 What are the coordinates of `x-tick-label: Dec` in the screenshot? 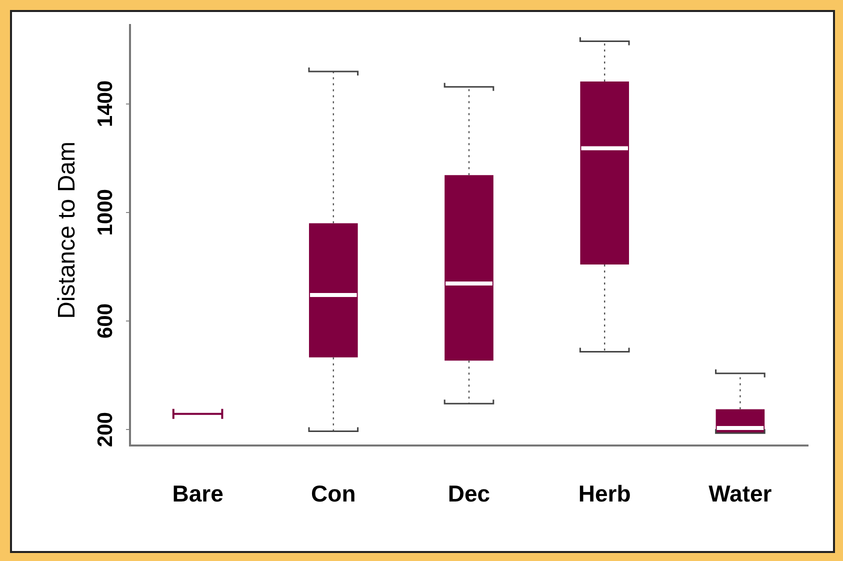 It's located at (469, 493).